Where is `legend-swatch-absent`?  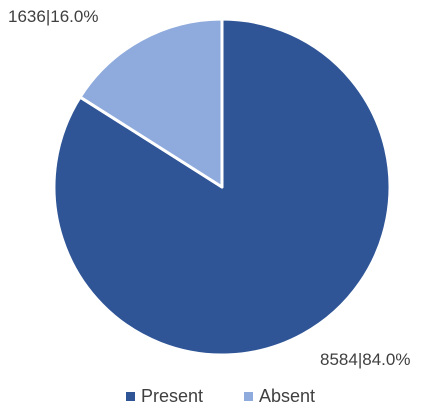
legend-swatch-absent is located at coordinates (248, 396).